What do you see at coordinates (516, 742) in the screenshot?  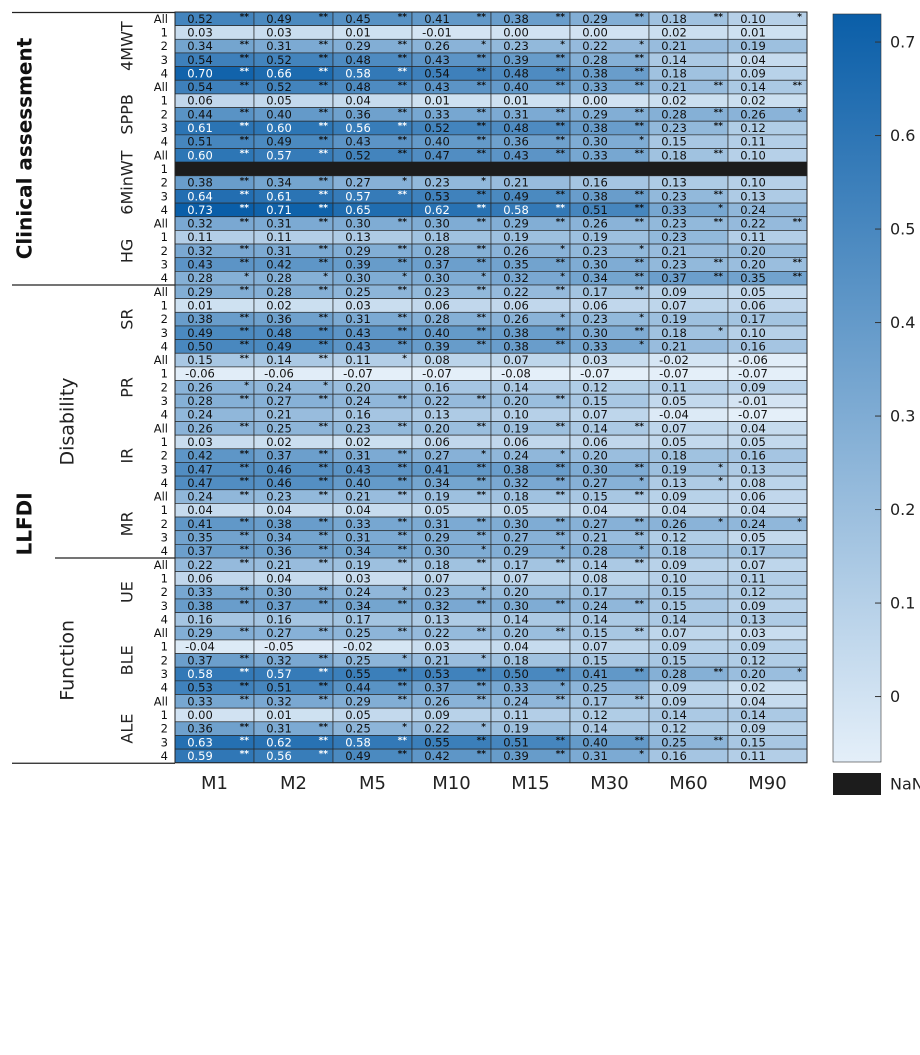 I see `cell-value-label: 0.51` at bounding box center [516, 742].